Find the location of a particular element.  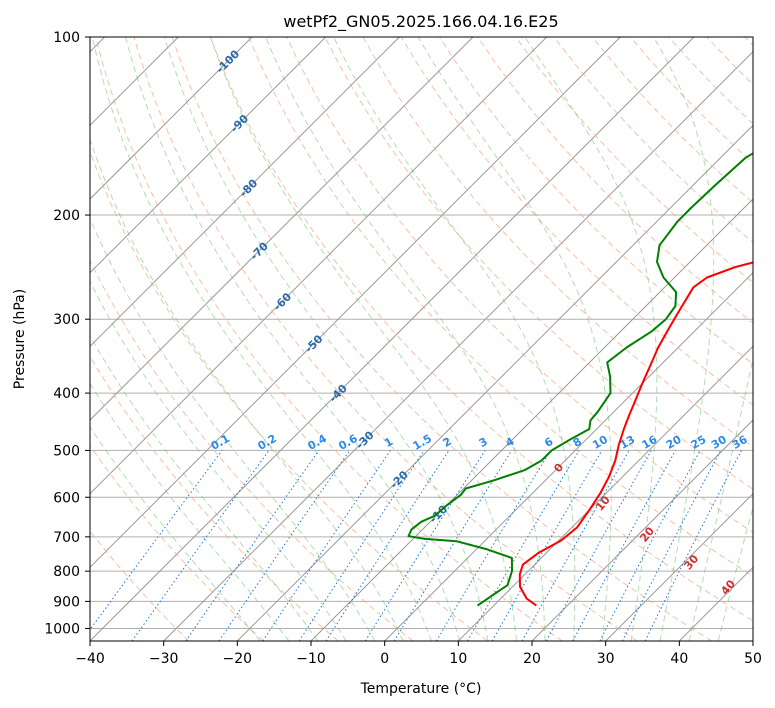

isotherm--90 is located at coordinates (208, 155).